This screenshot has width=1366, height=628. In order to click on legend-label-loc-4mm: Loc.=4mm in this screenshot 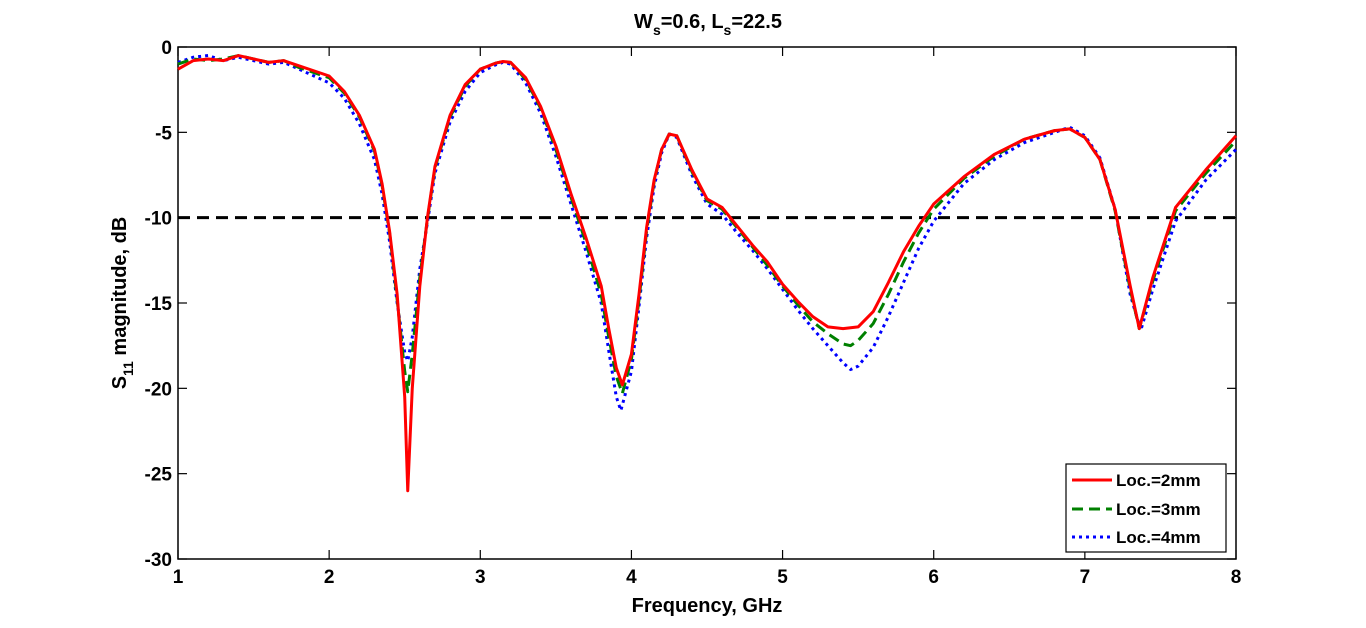, I will do `click(1158, 537)`.